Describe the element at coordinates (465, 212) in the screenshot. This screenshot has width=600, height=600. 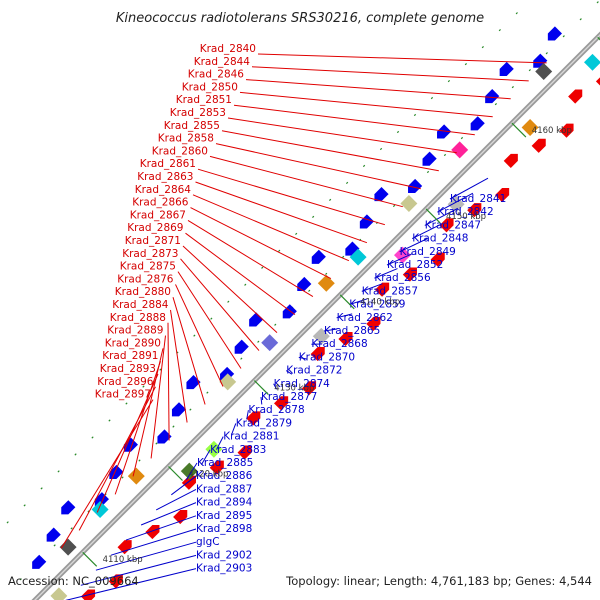
I see `gene-label-bottom-1: Krad_2842` at that location.